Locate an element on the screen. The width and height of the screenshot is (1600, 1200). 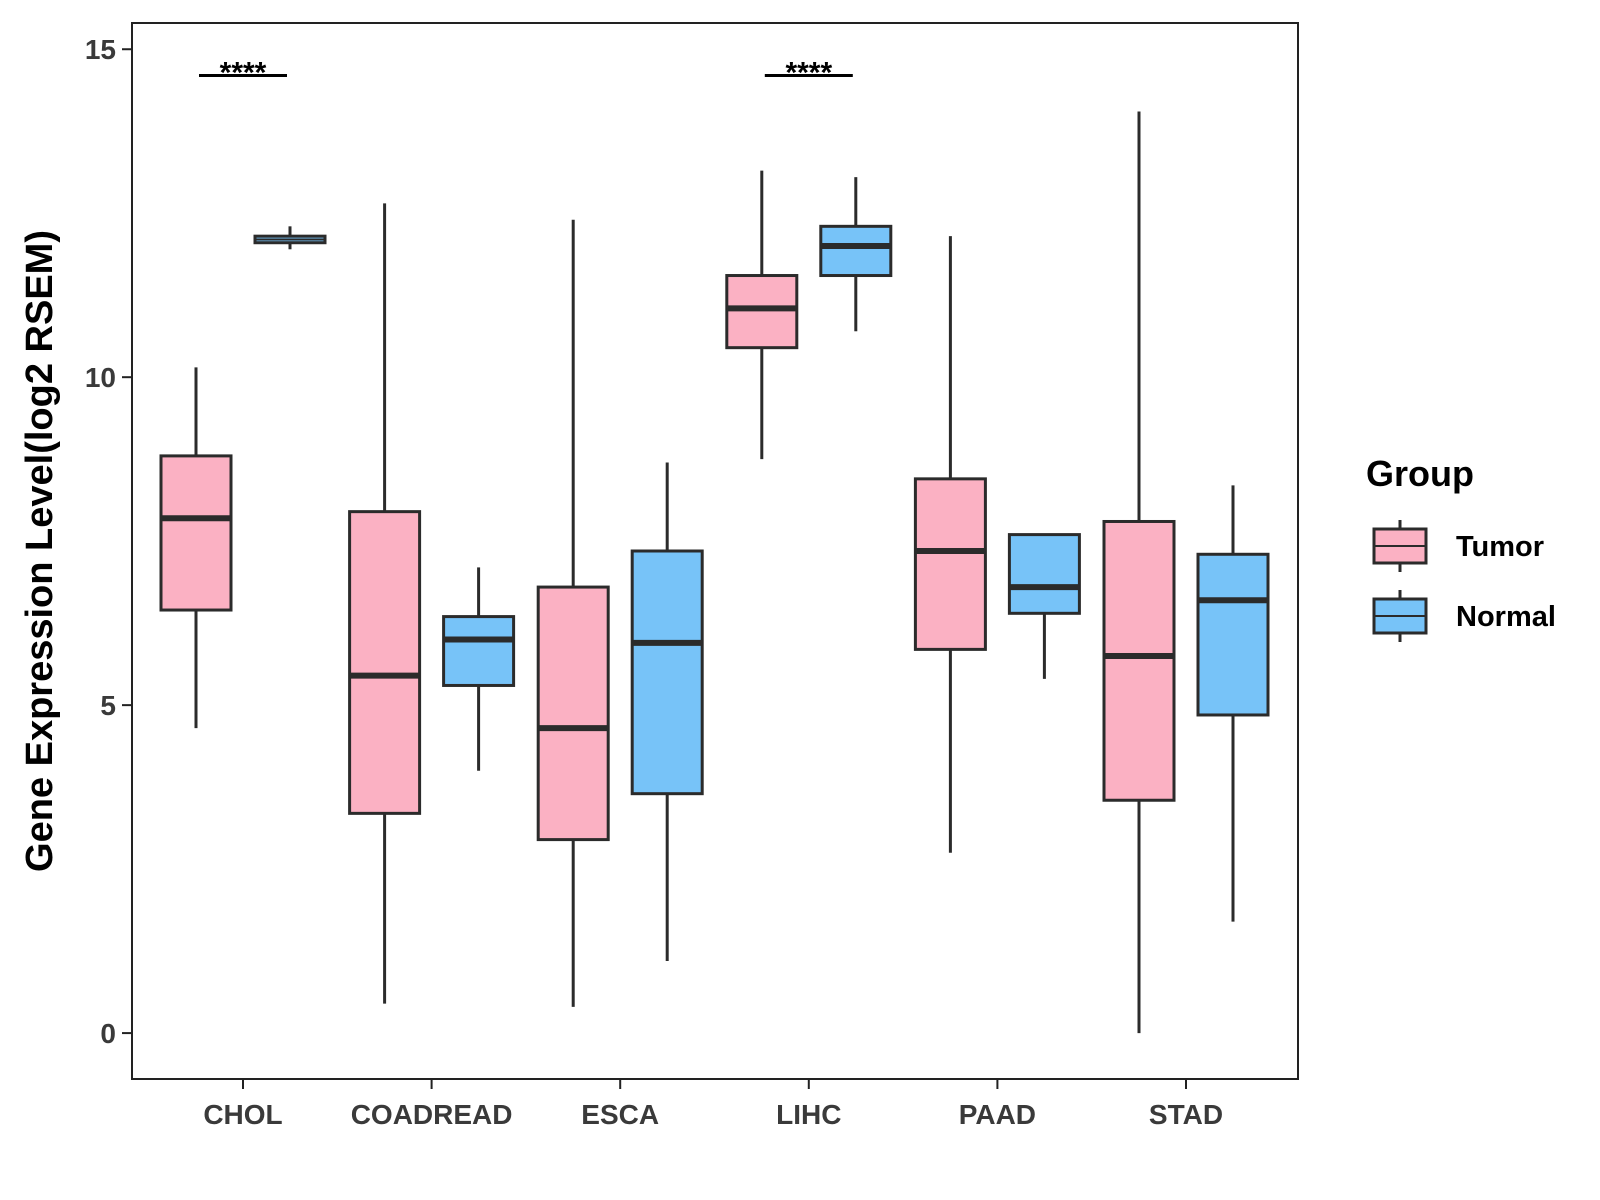
x-tick-label: PAAD is located at coordinates (997, 1114).